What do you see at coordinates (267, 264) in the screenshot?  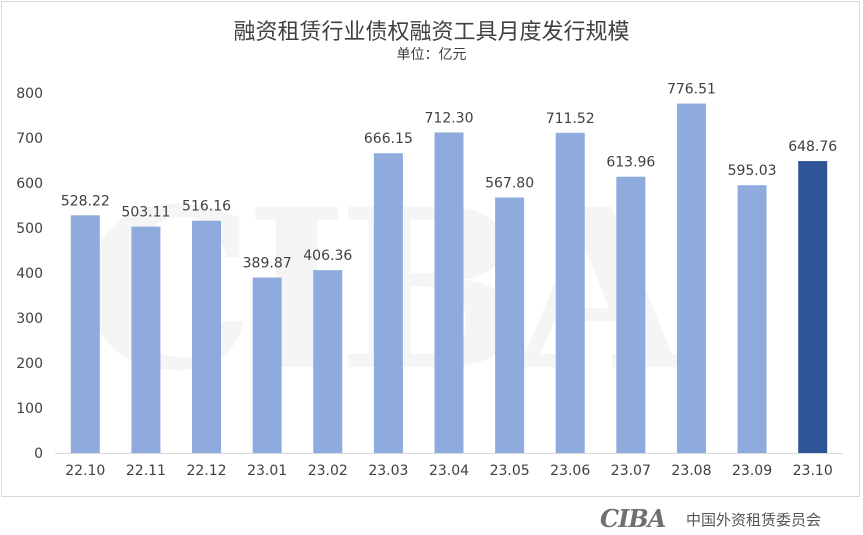 I see `data-label: 389.87` at bounding box center [267, 264].